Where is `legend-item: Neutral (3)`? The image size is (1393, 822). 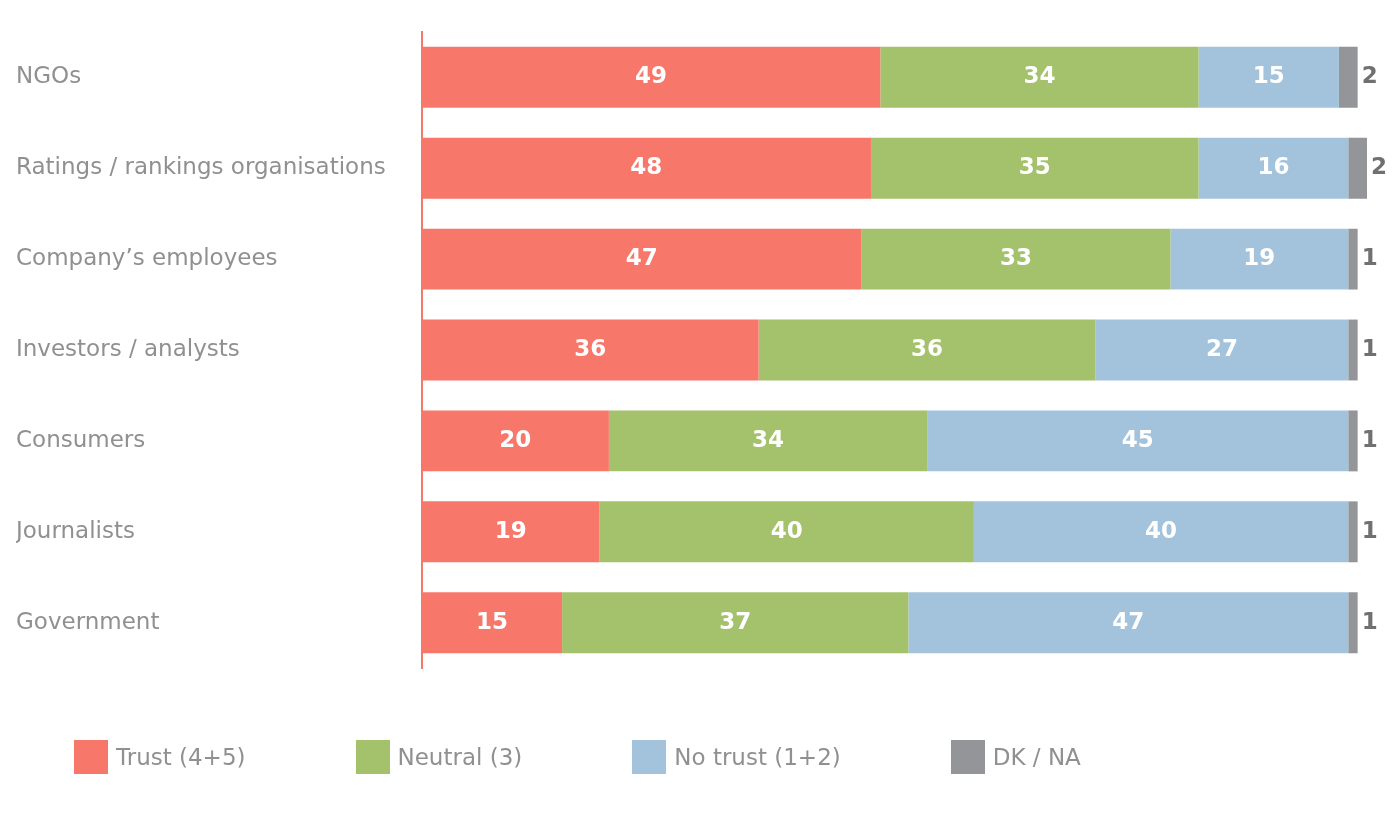
legend-item: Neutral (3) is located at coordinates (439, 757).